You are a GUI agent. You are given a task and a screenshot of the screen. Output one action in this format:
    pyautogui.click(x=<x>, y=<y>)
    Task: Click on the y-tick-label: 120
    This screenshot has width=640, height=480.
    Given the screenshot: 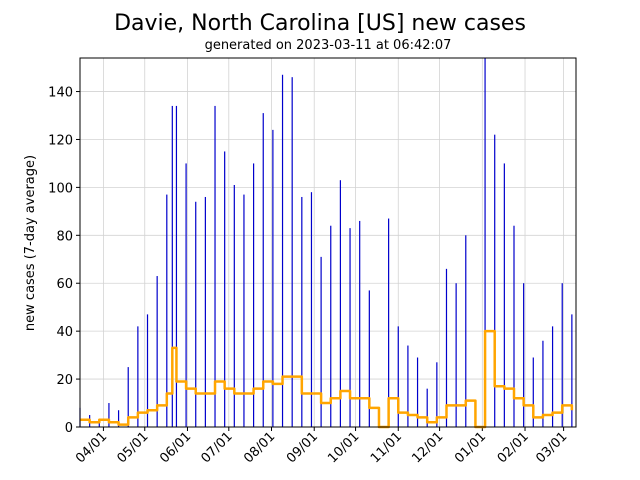 What is the action you would take?
    pyautogui.click(x=60, y=140)
    